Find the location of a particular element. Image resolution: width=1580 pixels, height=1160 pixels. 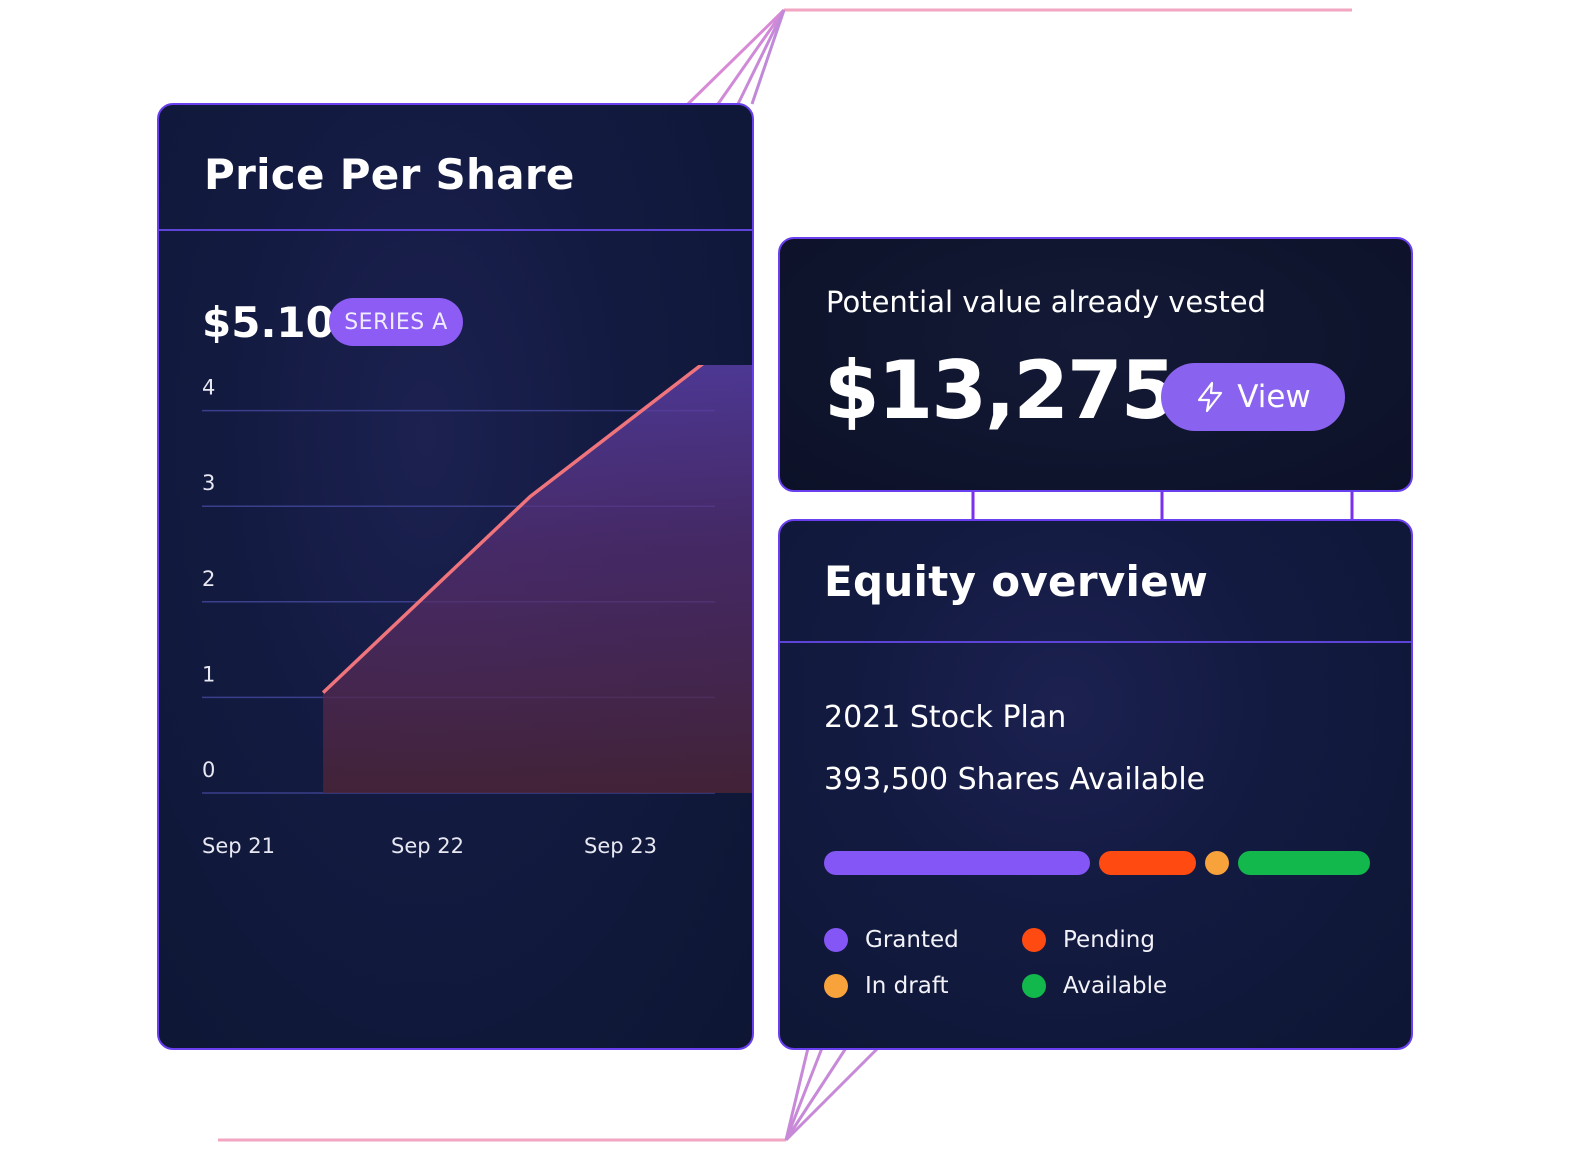

series-badge: SERIES A is located at coordinates (396, 322).